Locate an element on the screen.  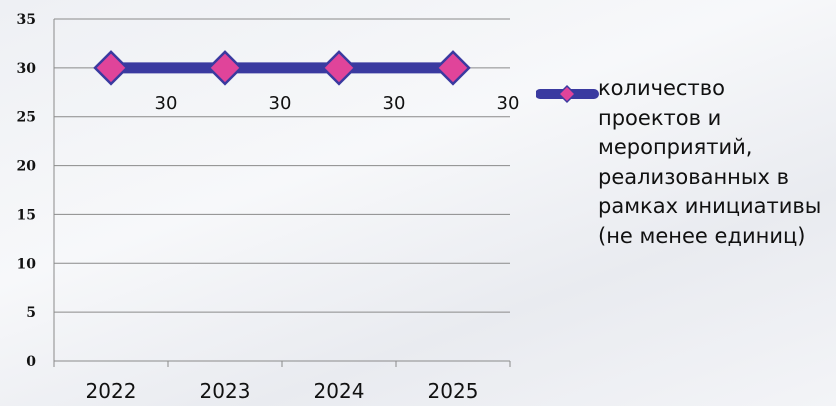
y-tick-label: 35 is located at coordinates (26, 20).